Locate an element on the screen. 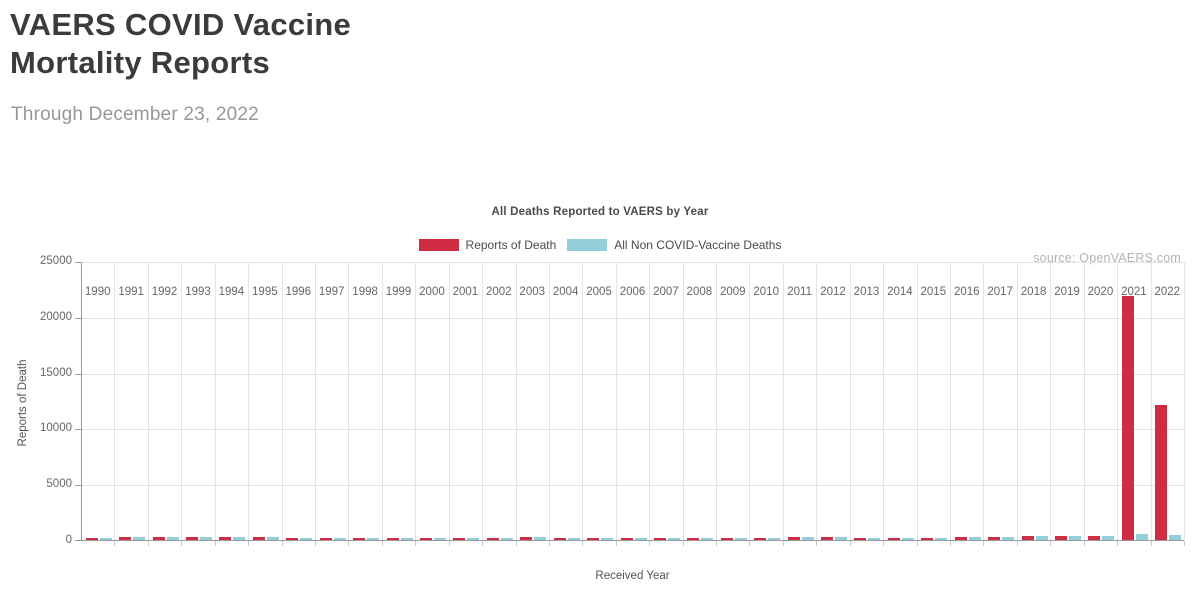 The image size is (1200, 590). all-non-covid-vaccine-deaths-bar-1996 is located at coordinates (306, 539).